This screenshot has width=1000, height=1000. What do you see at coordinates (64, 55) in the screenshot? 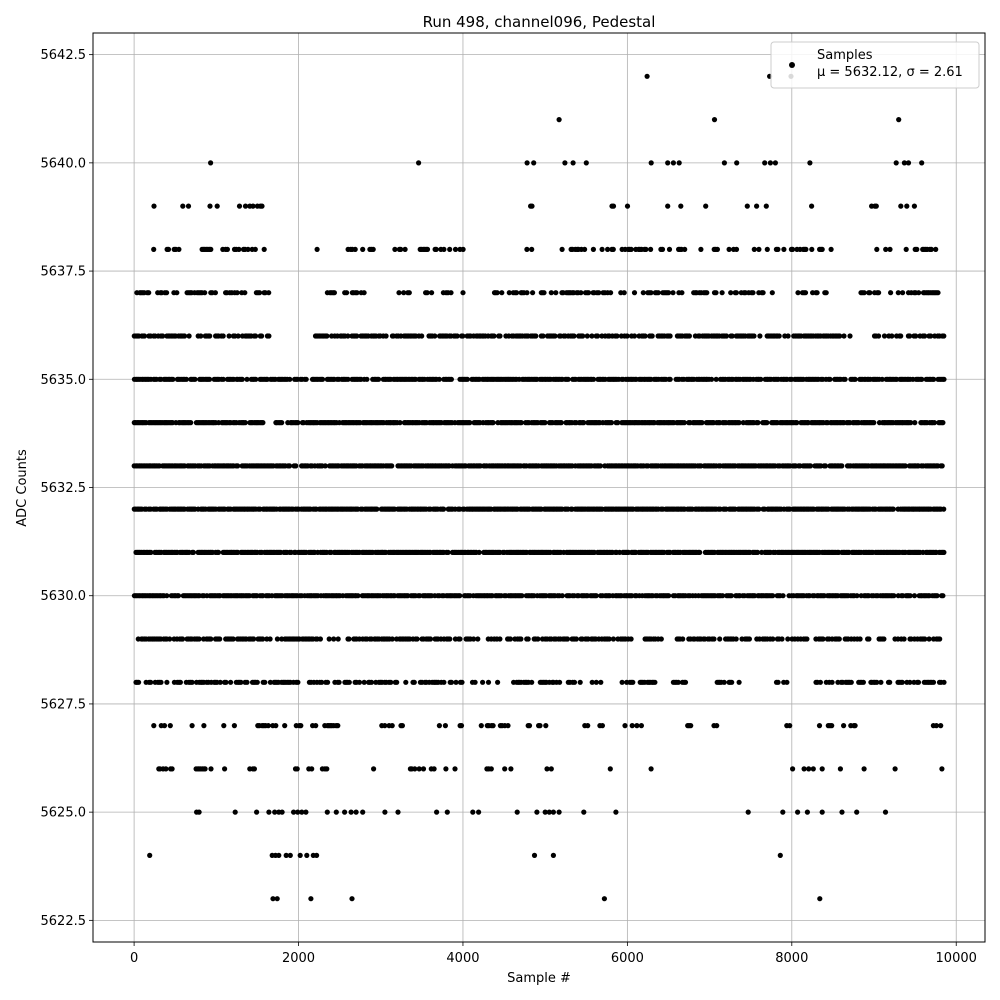
I see `y-tick-label: 5642.5` at bounding box center [64, 55].